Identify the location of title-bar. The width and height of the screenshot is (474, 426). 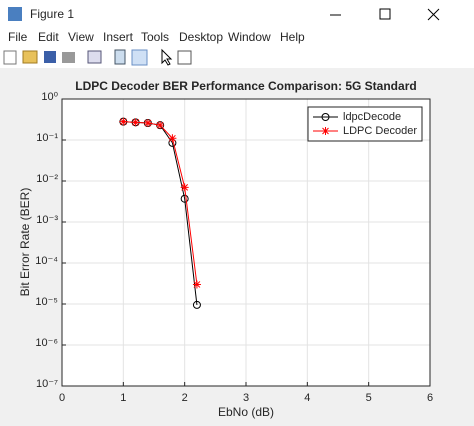
(237, 15).